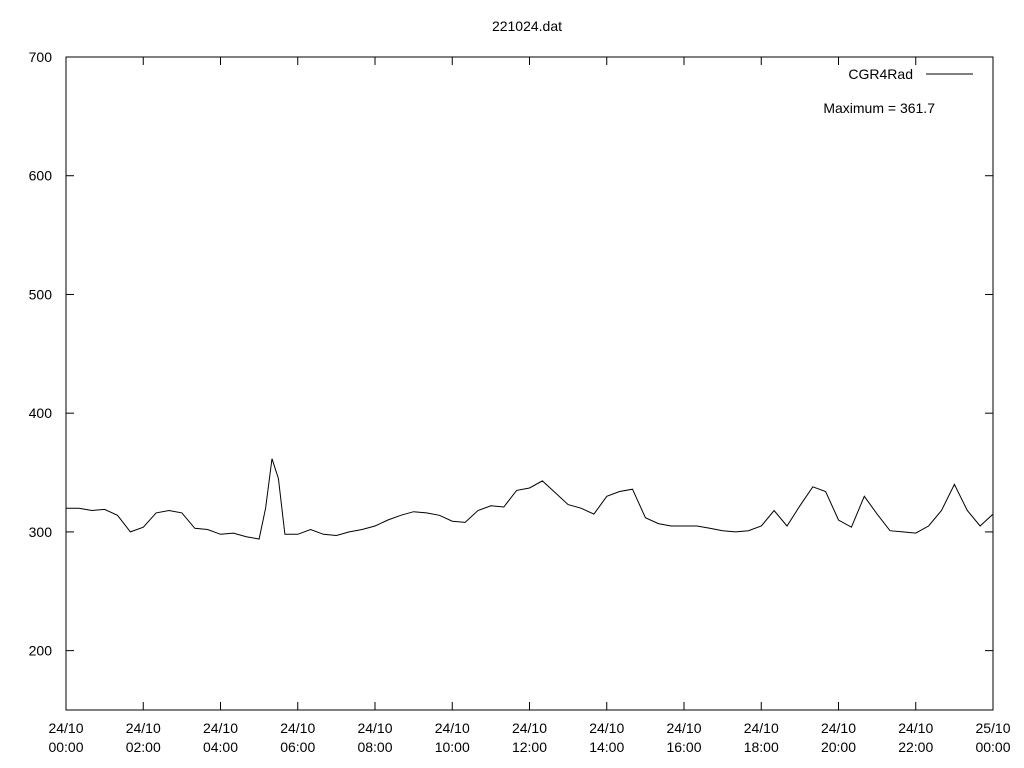 The image size is (1024, 768). Describe the element at coordinates (879, 108) in the screenshot. I see `annotation: Maximum = 361.7` at that location.